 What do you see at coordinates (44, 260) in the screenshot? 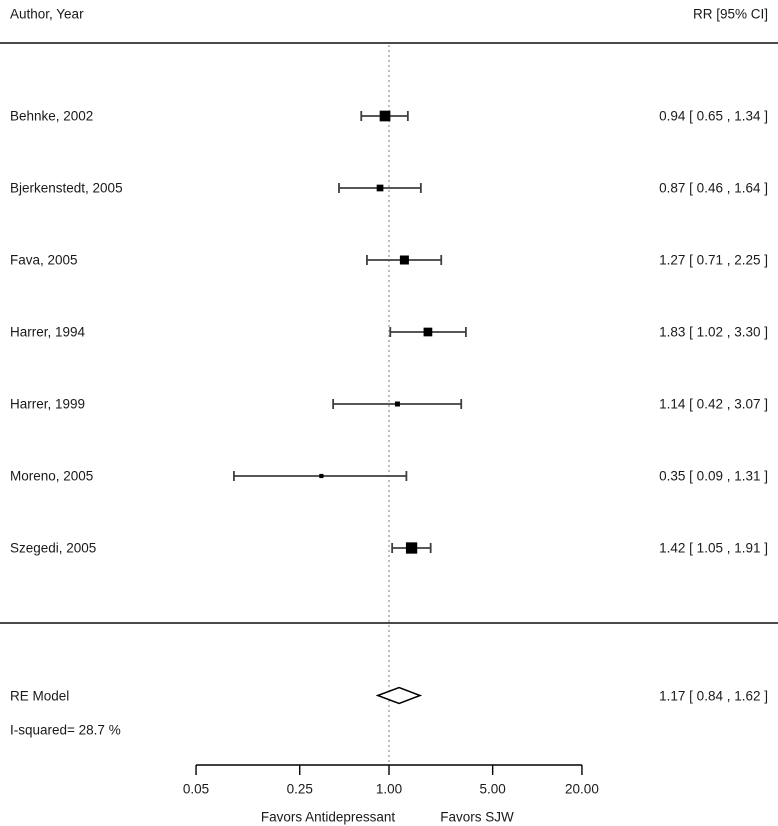
I see `study-label: Fava, 2005` at bounding box center [44, 260].